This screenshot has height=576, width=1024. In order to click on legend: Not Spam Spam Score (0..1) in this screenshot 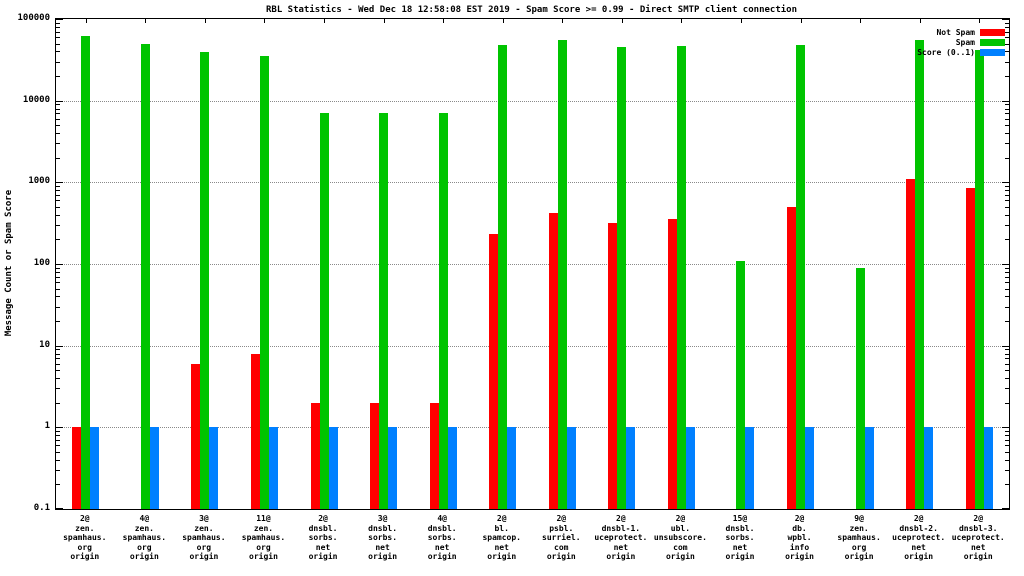, I will do `click(961, 42)`.